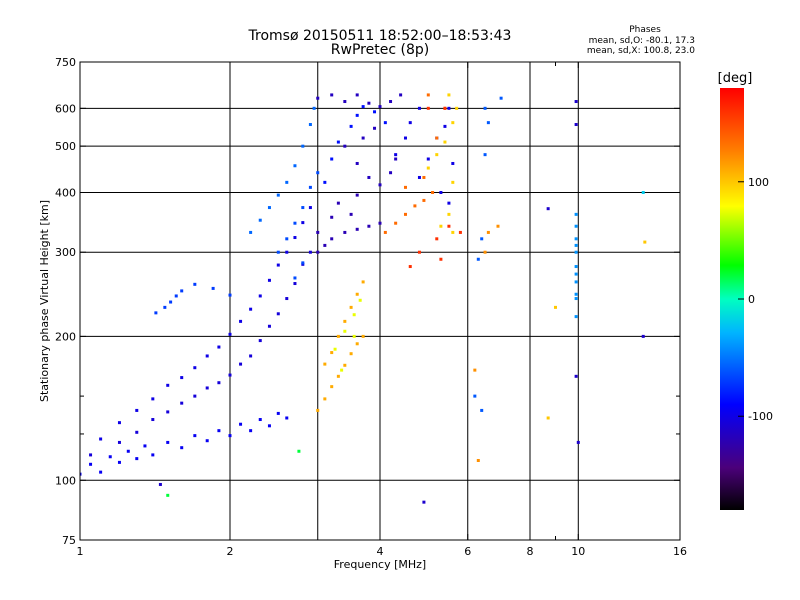 The image size is (800, 600). What do you see at coordinates (645, 30) in the screenshot?
I see `stats-header: Phases` at bounding box center [645, 30].